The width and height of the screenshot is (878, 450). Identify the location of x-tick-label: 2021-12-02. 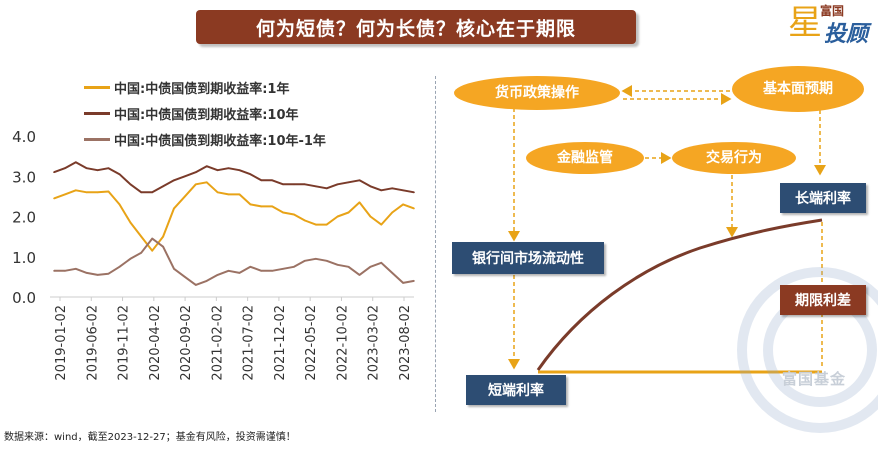
(280, 343).